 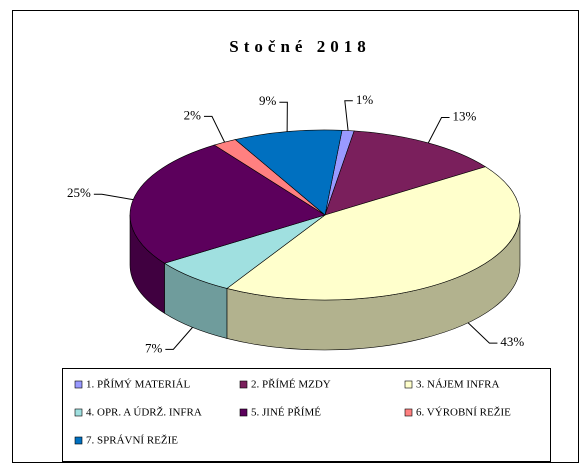 What do you see at coordinates (463, 413) in the screenshot?
I see `legend-label: 6. VÝROBNÍ REŽIE` at bounding box center [463, 413].